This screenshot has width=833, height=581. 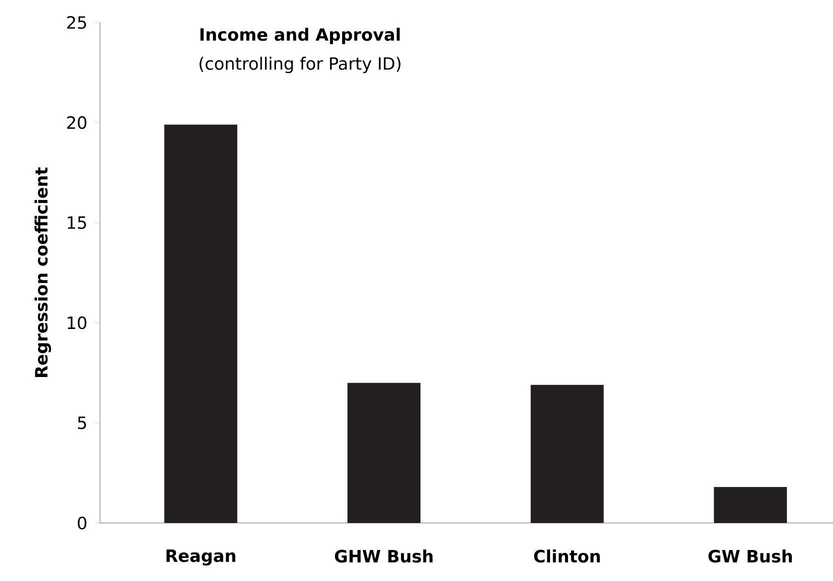 I want to click on x-tick-label: GHW Bush, so click(x=383, y=556).